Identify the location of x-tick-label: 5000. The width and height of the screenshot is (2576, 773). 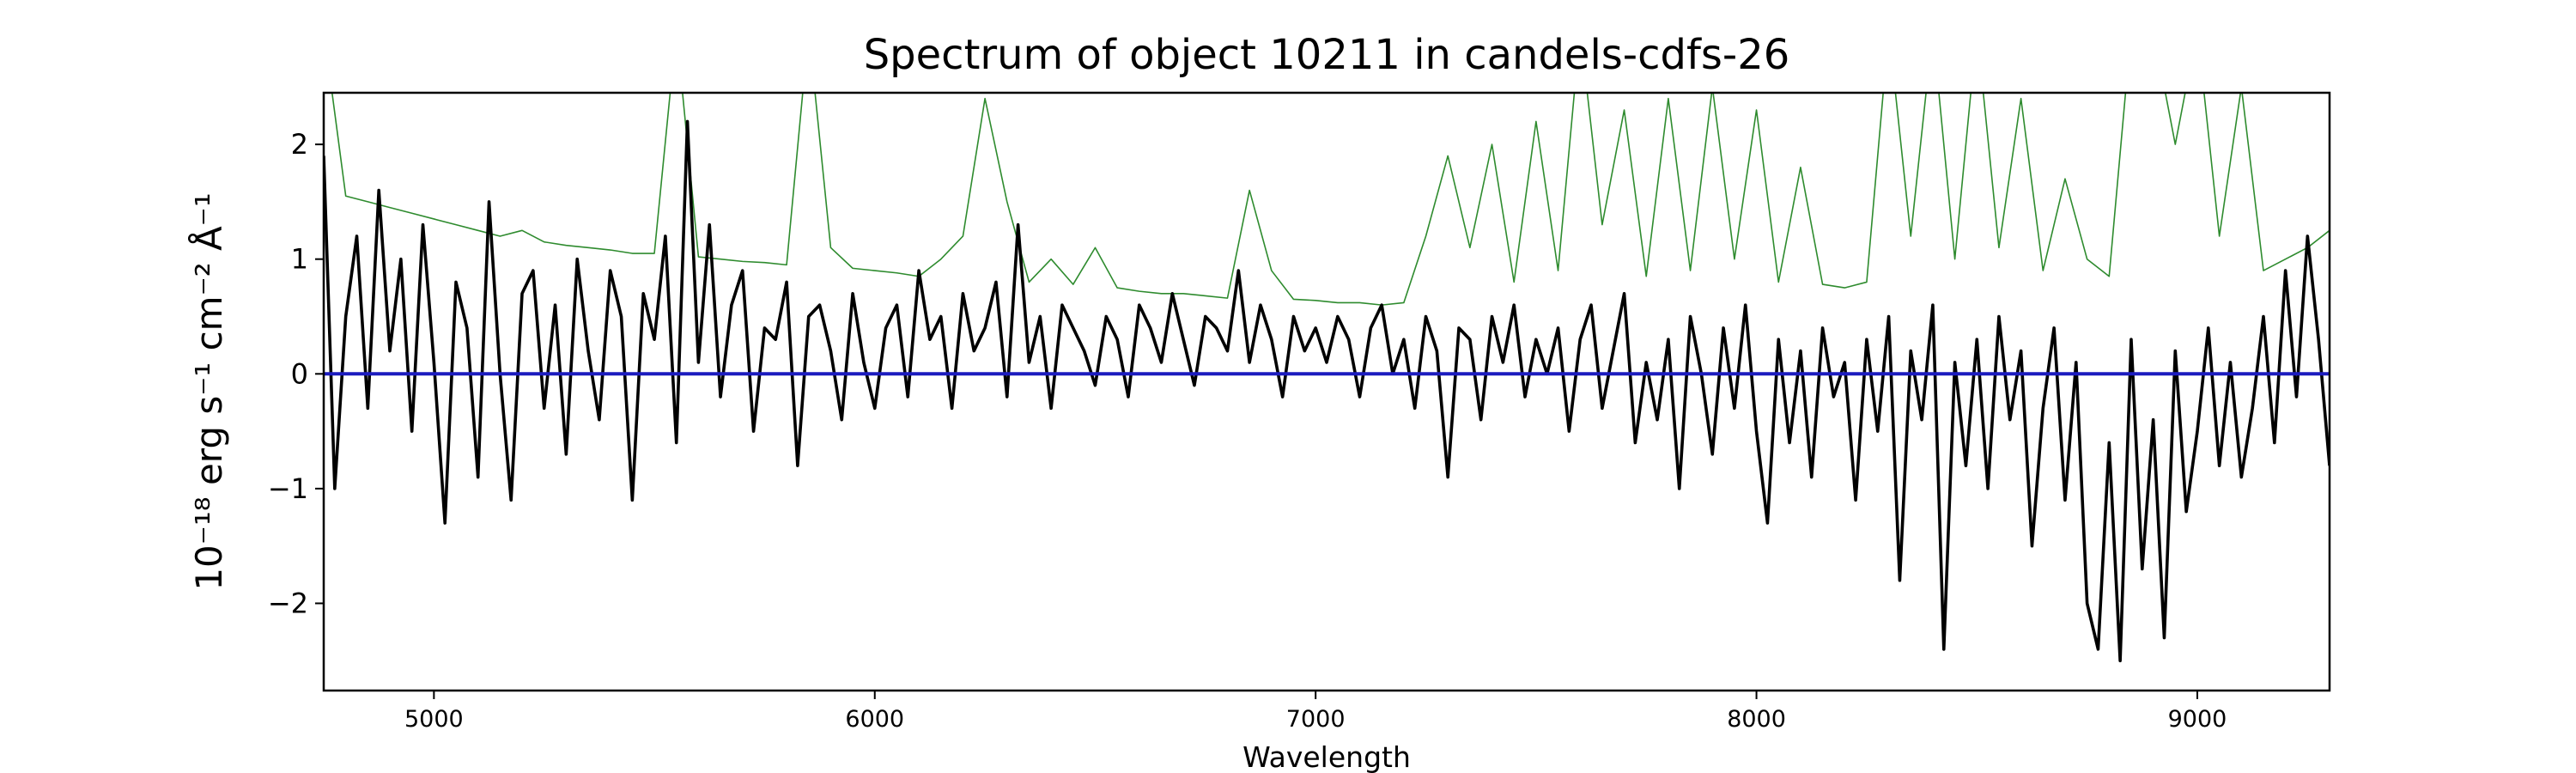
(434, 719).